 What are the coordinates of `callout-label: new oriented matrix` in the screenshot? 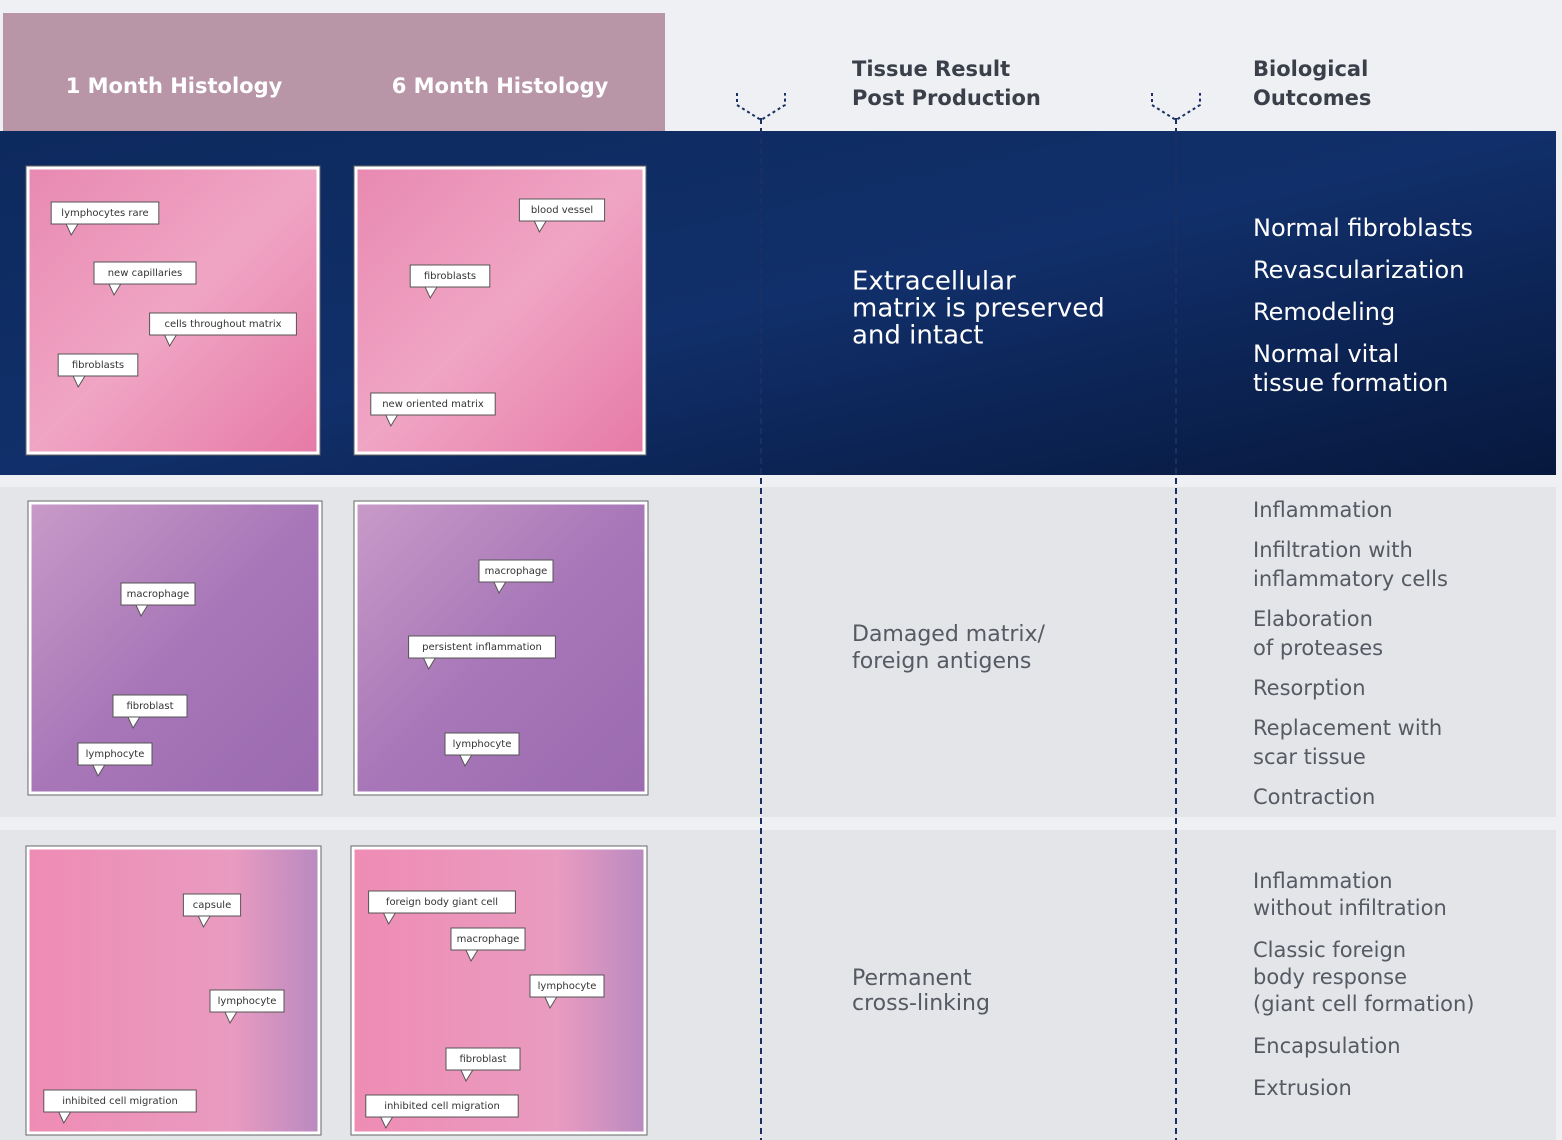 It's located at (433, 404).